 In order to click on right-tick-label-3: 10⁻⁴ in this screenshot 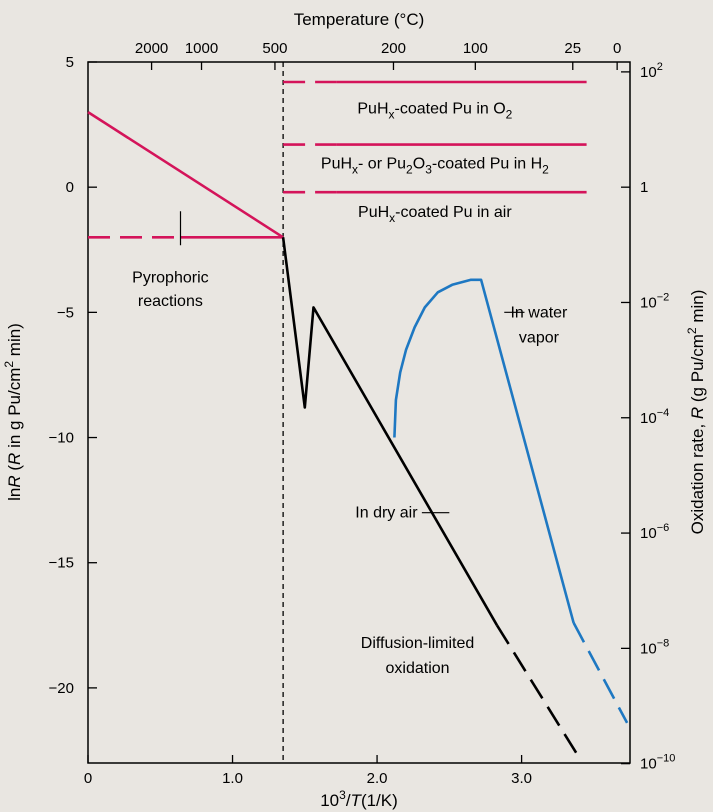, I will do `click(654, 417)`.